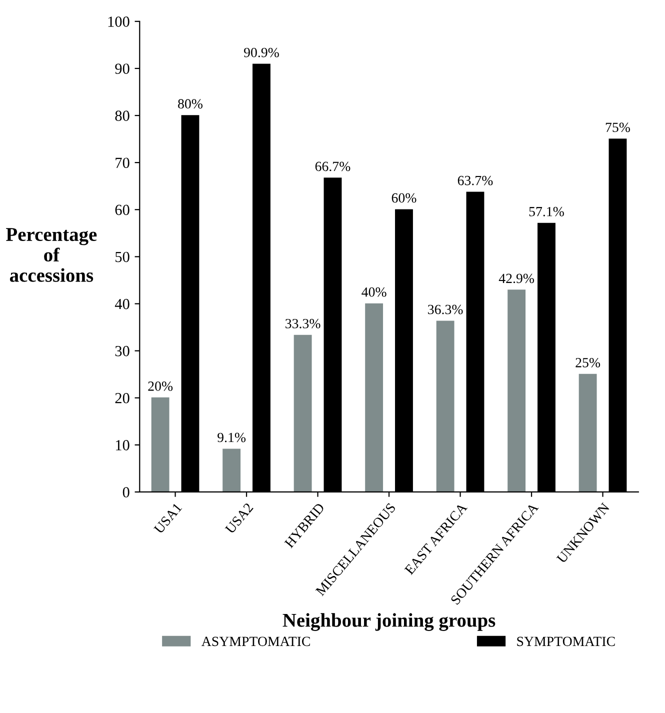 This screenshot has width=665, height=713. Describe the element at coordinates (160, 386) in the screenshot. I see `data-label: 20%` at that location.